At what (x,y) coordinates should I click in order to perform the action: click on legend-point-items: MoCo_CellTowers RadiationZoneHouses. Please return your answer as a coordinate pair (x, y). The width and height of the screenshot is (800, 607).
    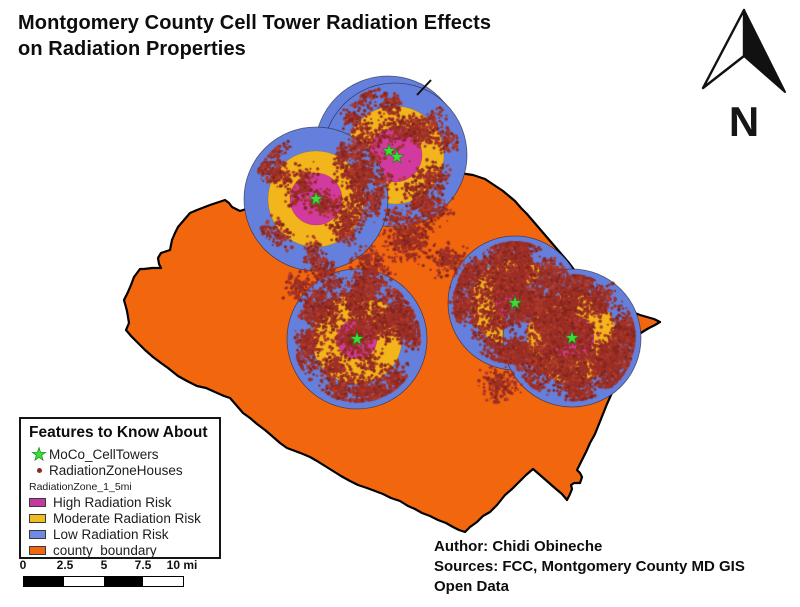
    Looking at the image, I should click on (121, 462).